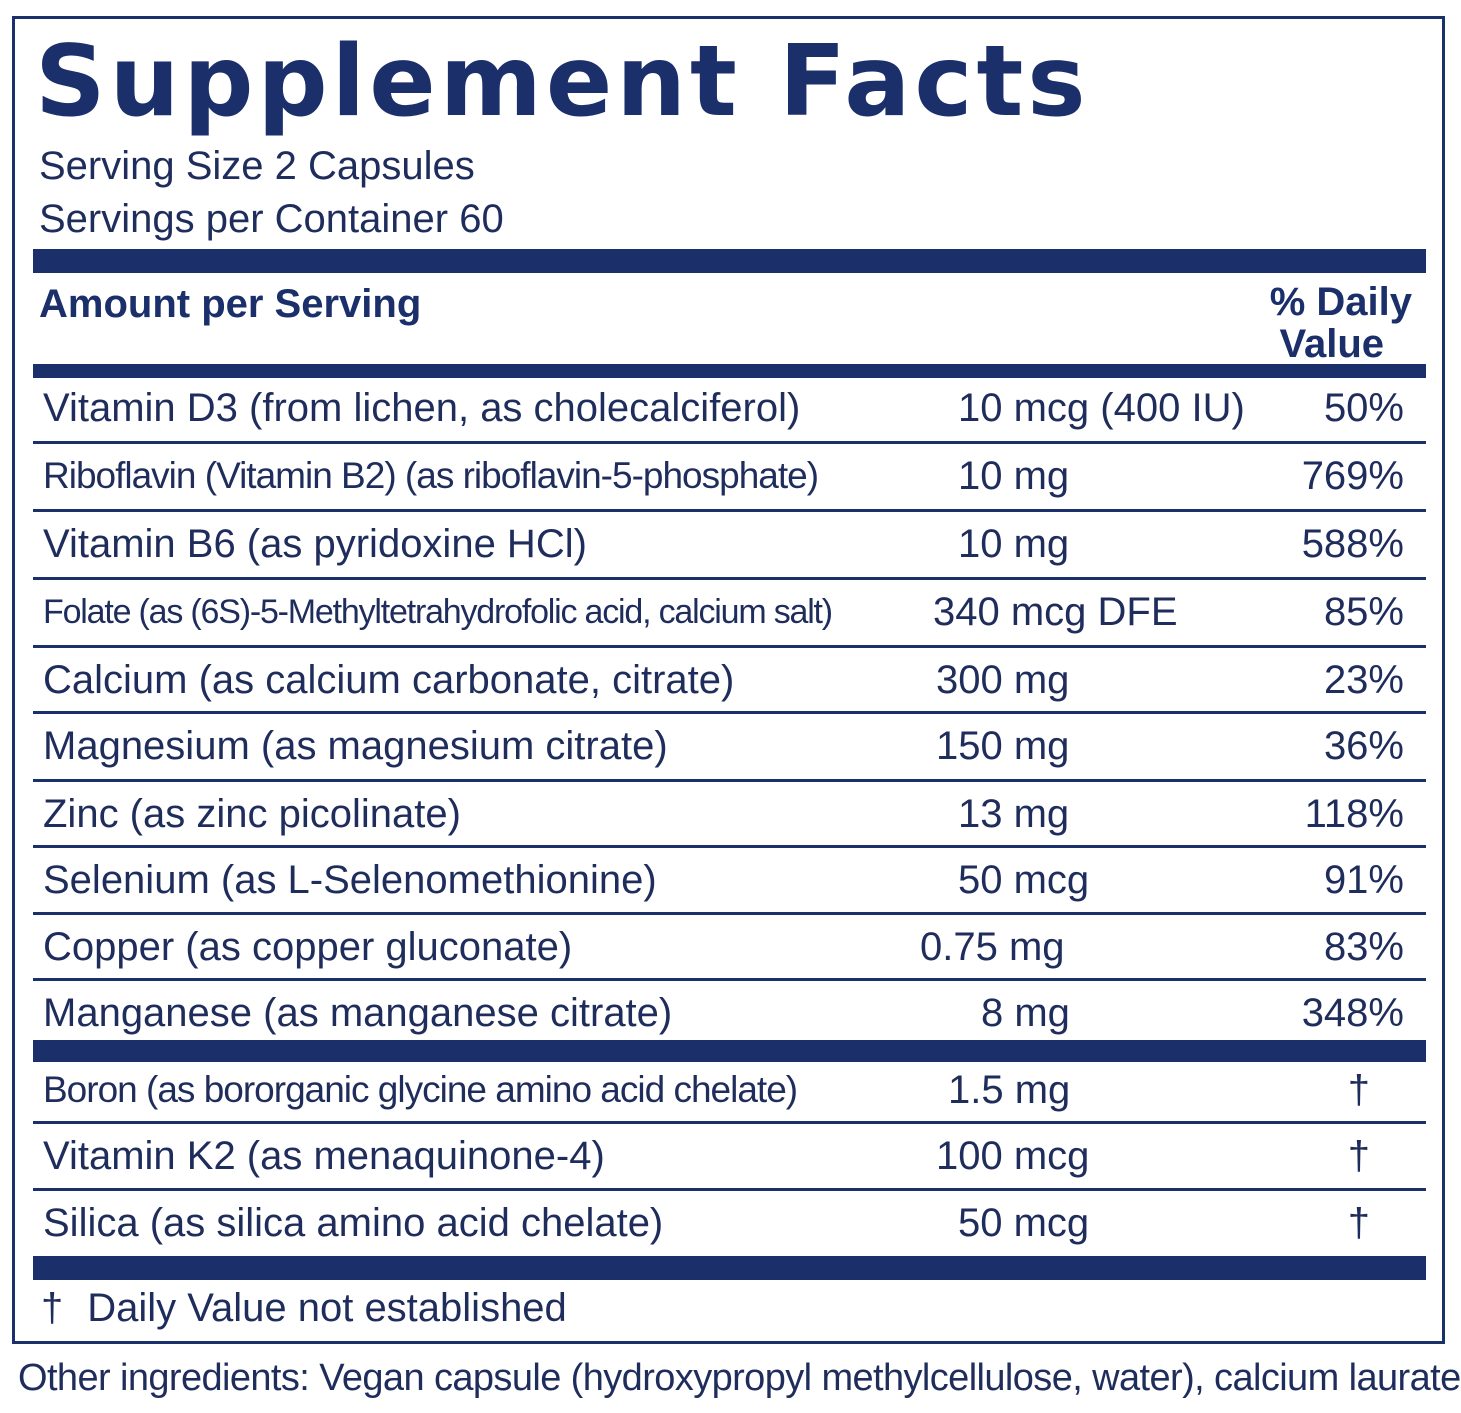 This screenshot has height=1413, width=1461. I want to click on nutrient-daily-value: 83%, so click(1363, 947).